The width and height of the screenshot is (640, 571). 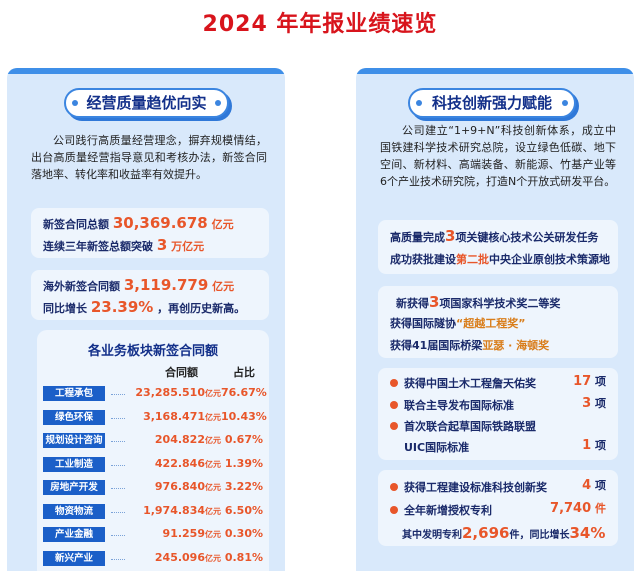 I want to click on bullet-item: 联合主导发布国际标准, so click(x=452, y=405).